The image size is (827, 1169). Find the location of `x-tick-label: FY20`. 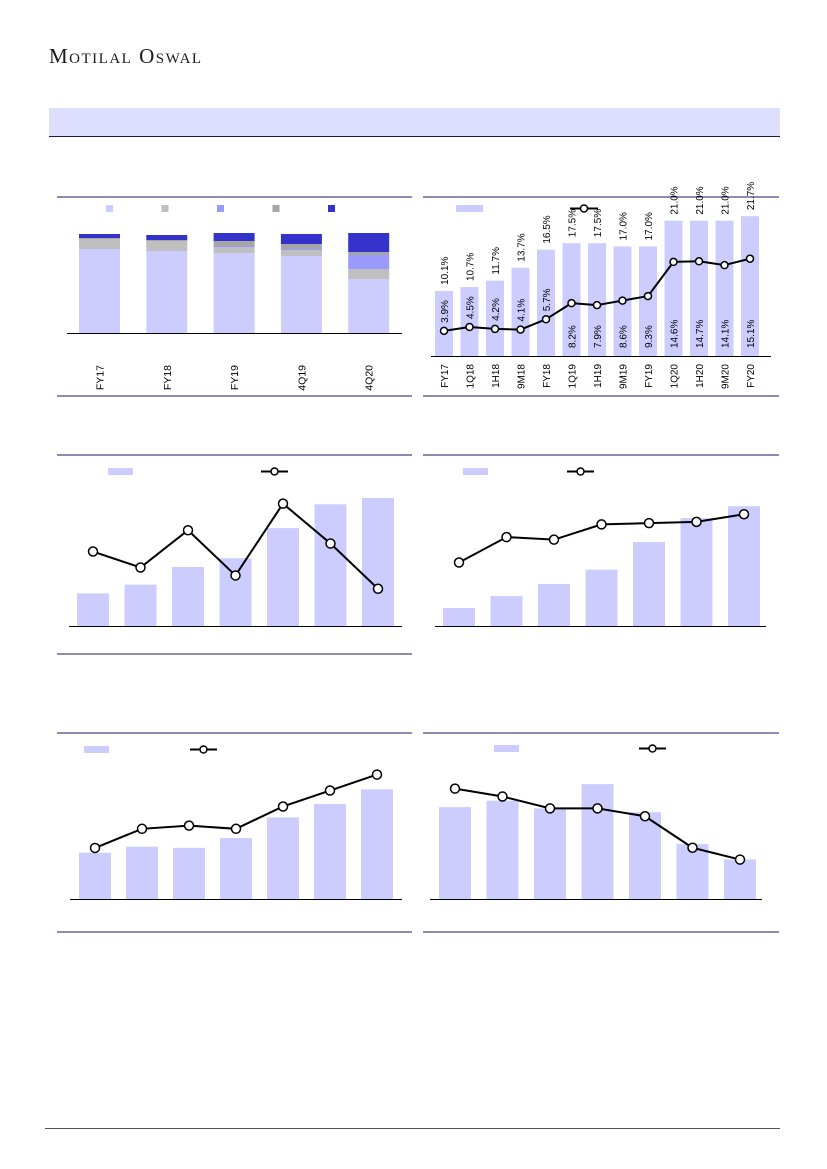

x-tick-label: FY20 is located at coordinates (751, 376).